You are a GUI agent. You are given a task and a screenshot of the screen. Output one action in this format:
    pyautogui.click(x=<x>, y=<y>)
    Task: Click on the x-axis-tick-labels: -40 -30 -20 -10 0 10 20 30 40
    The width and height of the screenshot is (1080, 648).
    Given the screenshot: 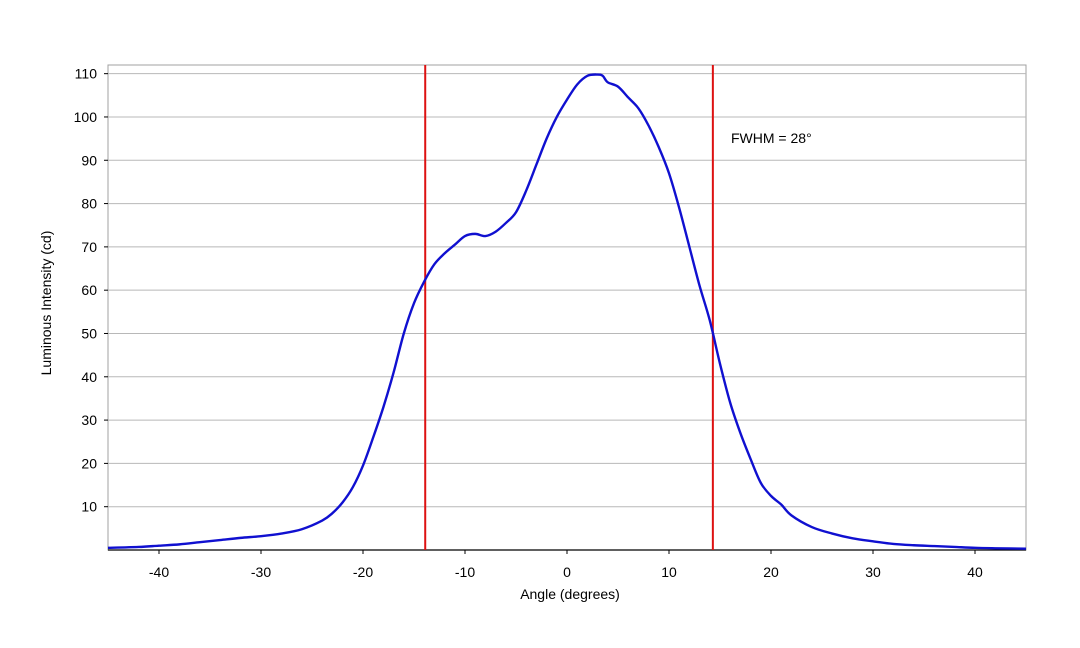 What is the action you would take?
    pyautogui.click(x=566, y=565)
    